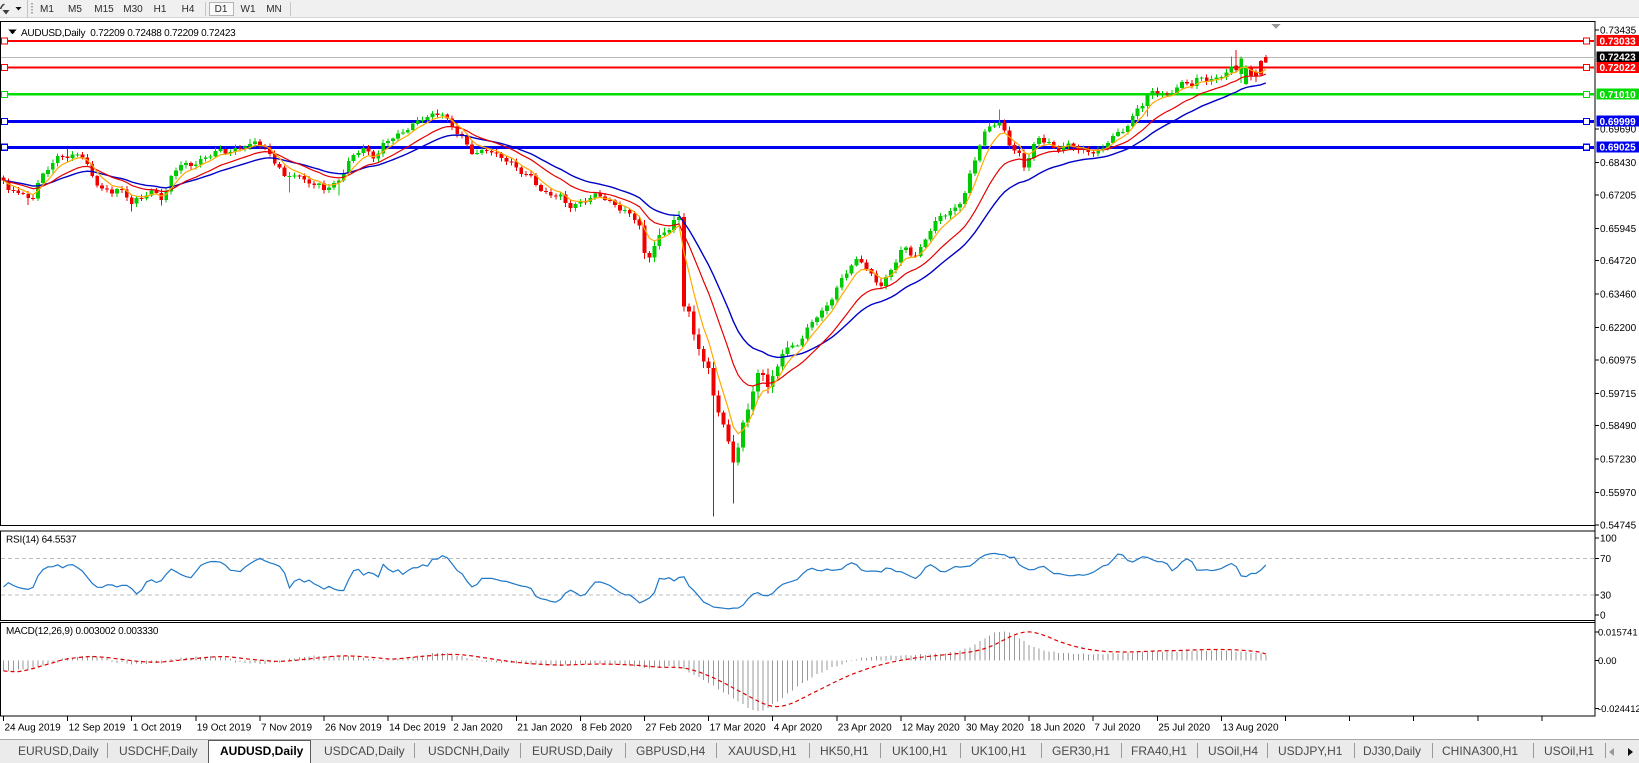 The height and width of the screenshot is (763, 1639). Describe the element at coordinates (1057, 728) in the screenshot. I see `svg-text: 18 Jun 2020` at that location.